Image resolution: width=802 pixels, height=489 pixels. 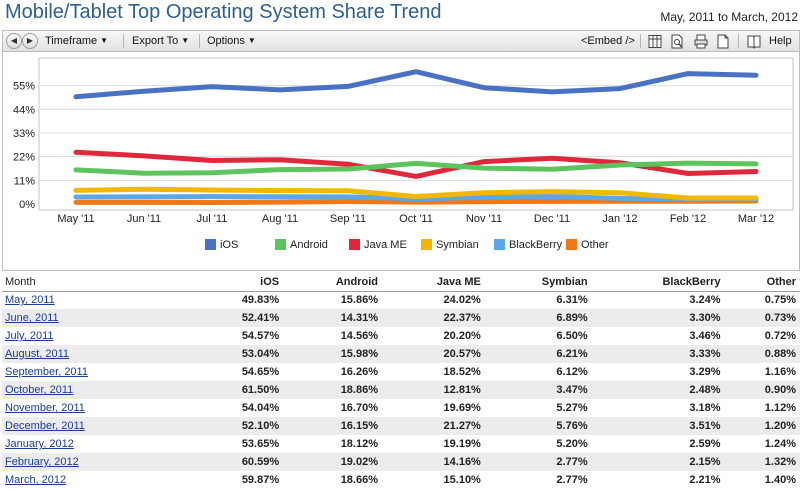 I want to click on value-cell: 18.52%, so click(x=462, y=372).